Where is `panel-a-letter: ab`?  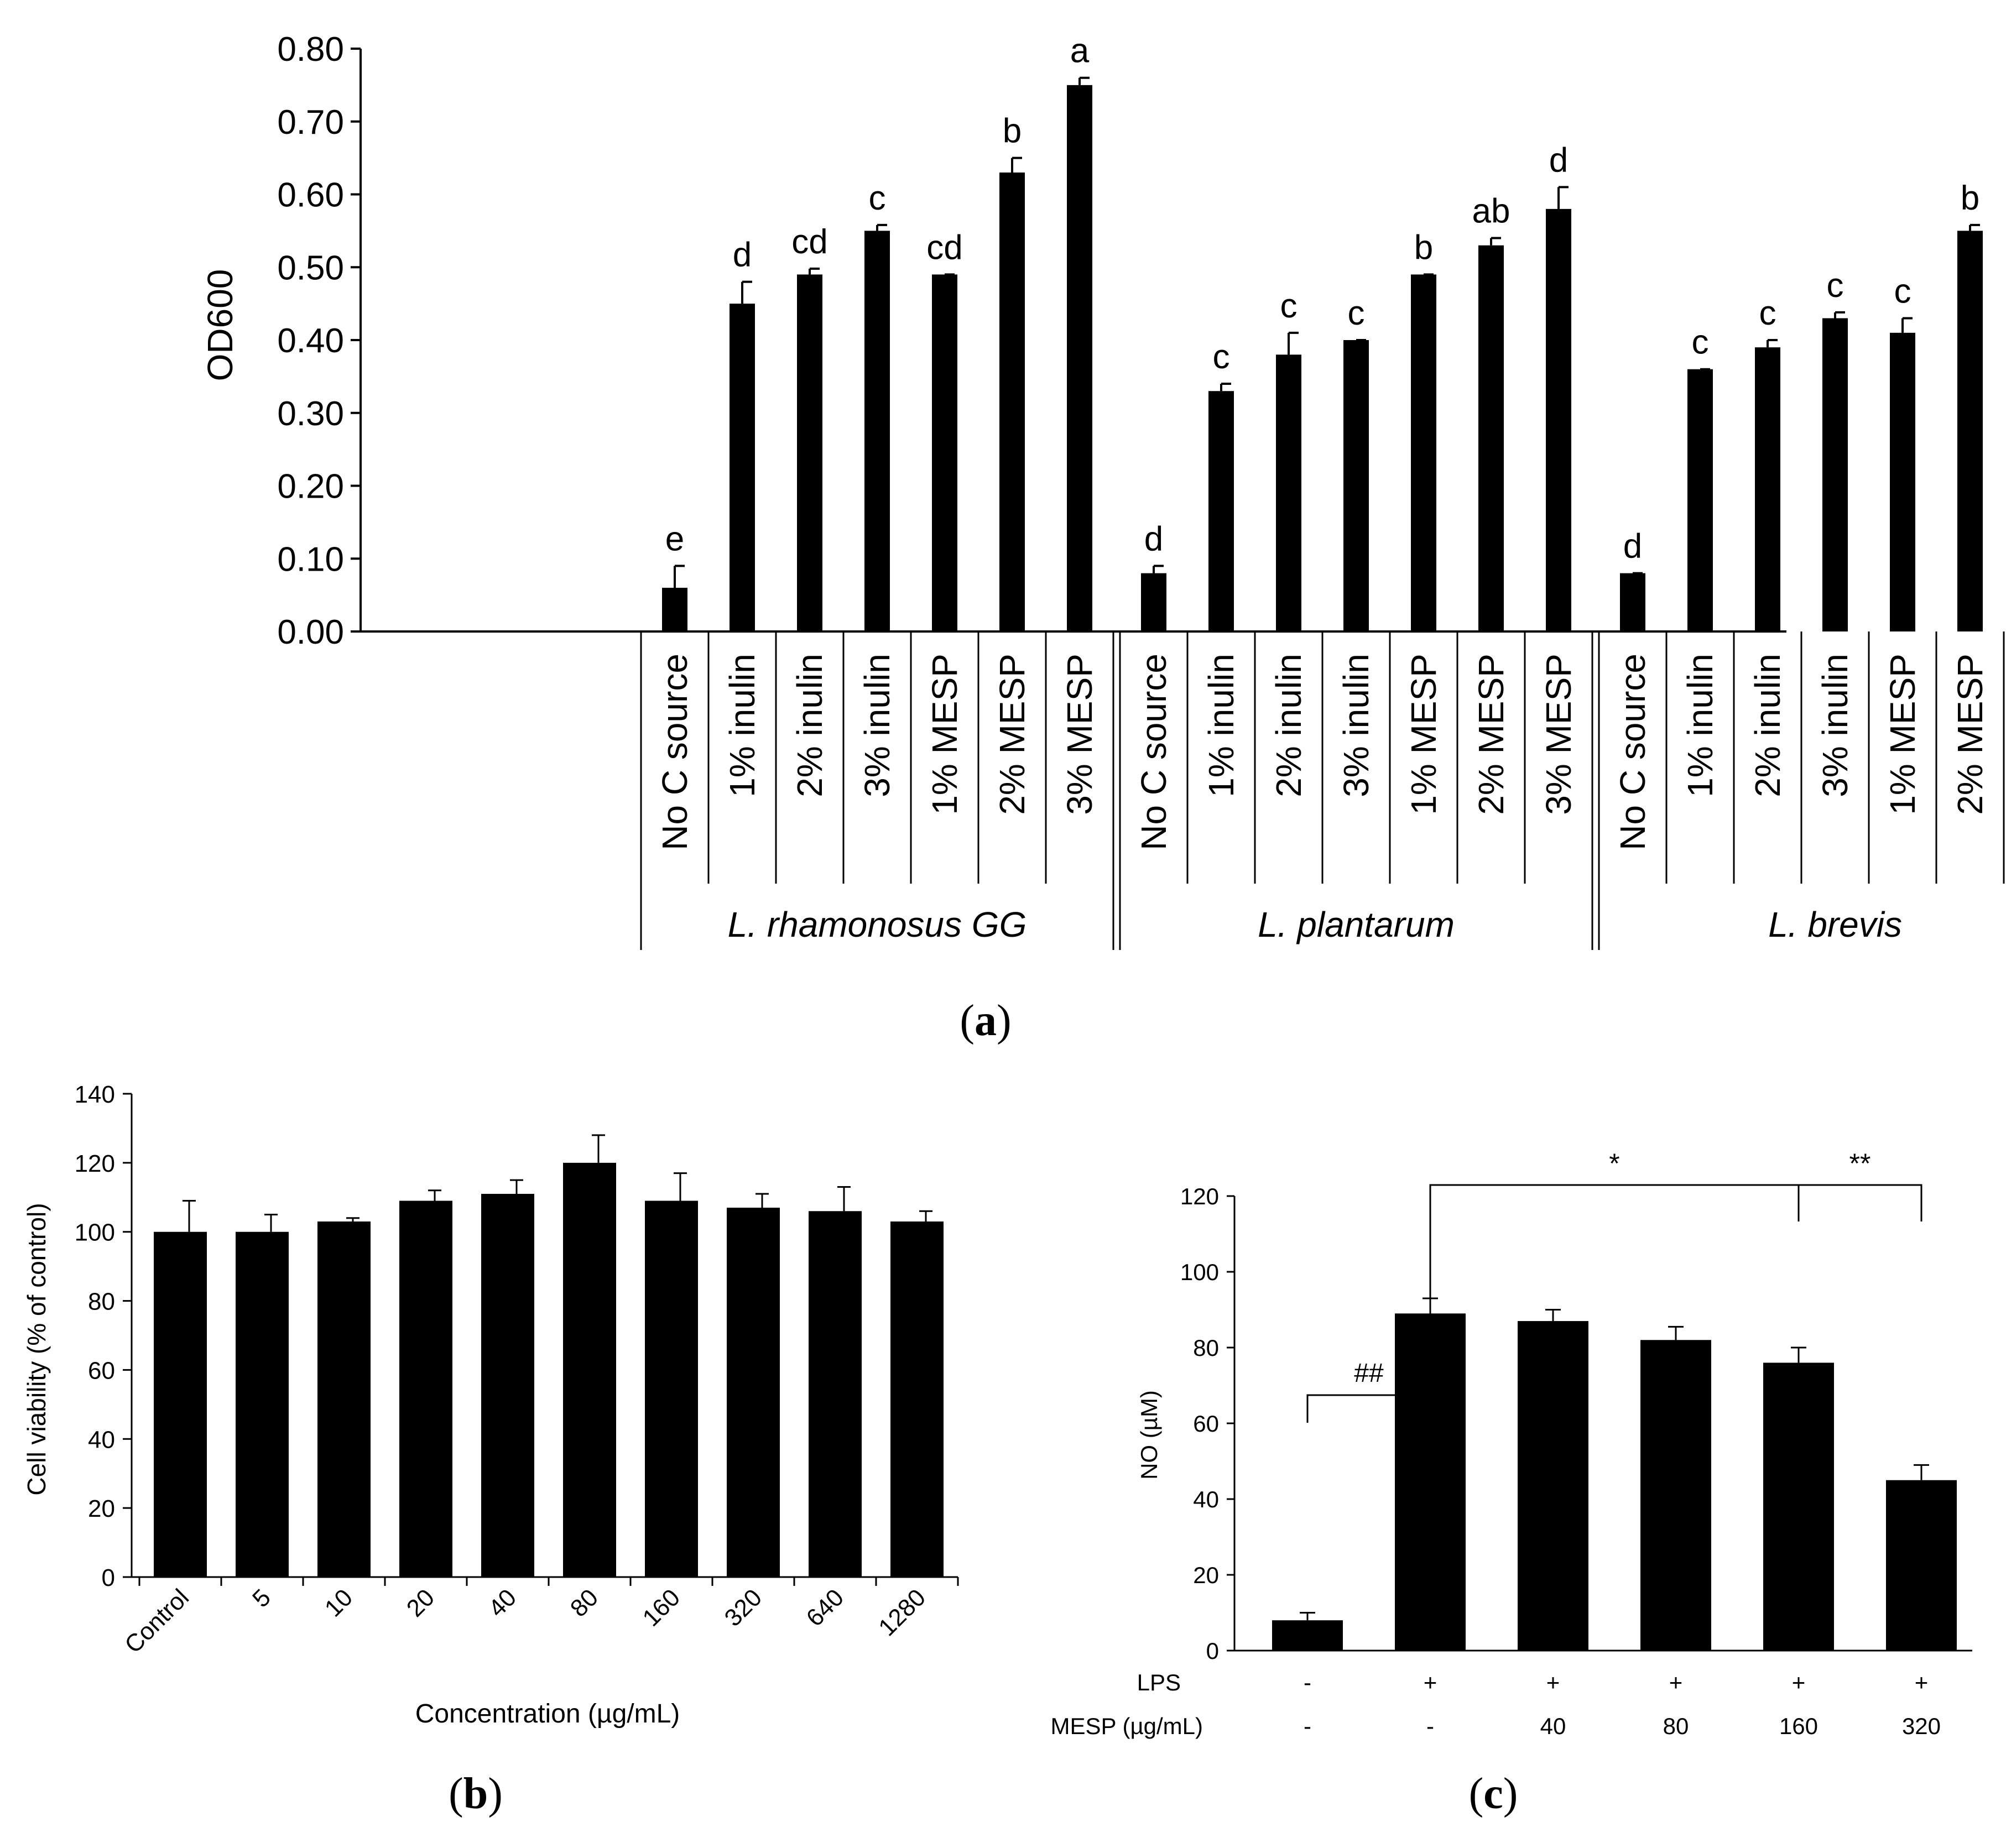 panel-a-letter: ab is located at coordinates (1491, 211).